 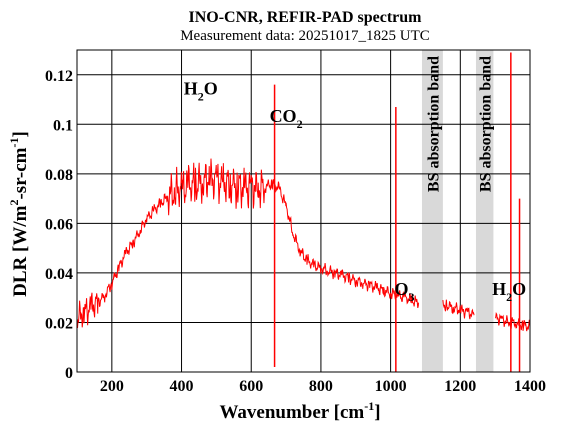 What do you see at coordinates (182, 386) in the screenshot?
I see `x-tick-label: 400` at bounding box center [182, 386].